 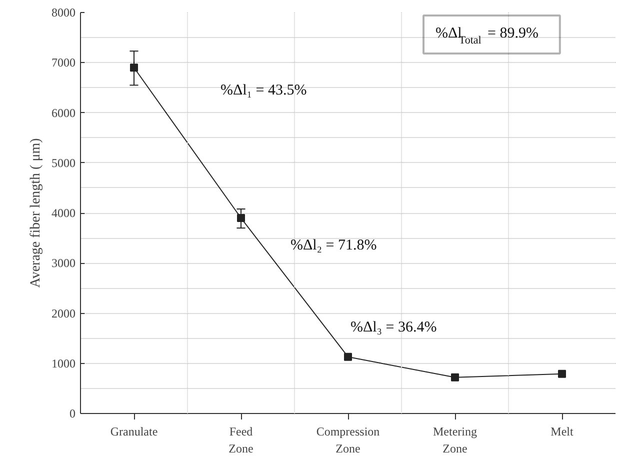 I want to click on y-tick-label: 7000, so click(x=64, y=63).